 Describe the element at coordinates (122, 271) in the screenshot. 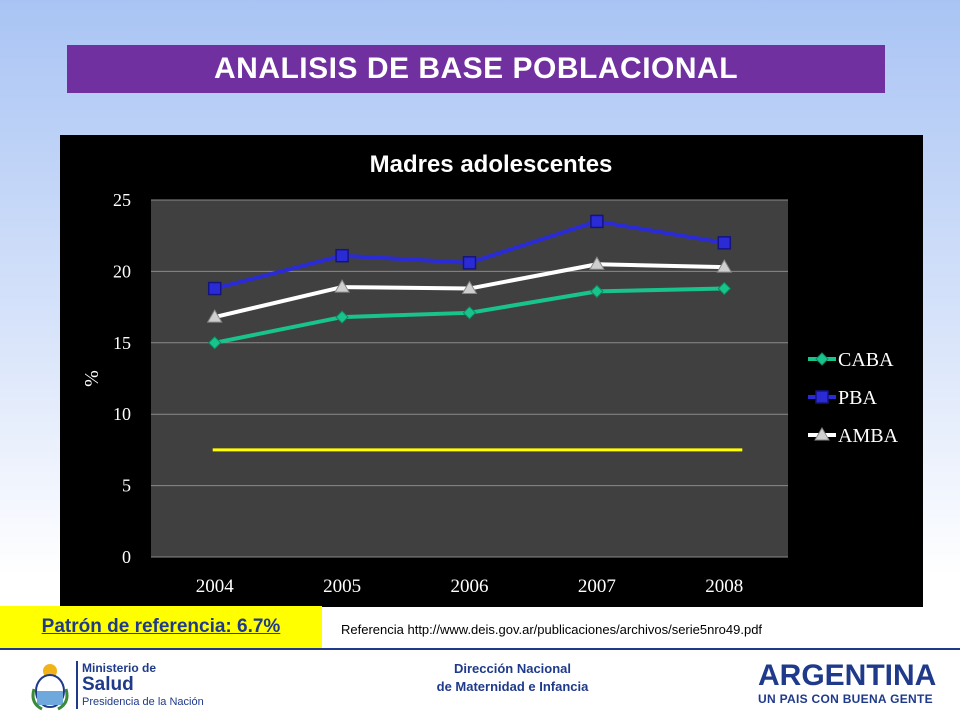

I see `y-tick-label: 20` at that location.